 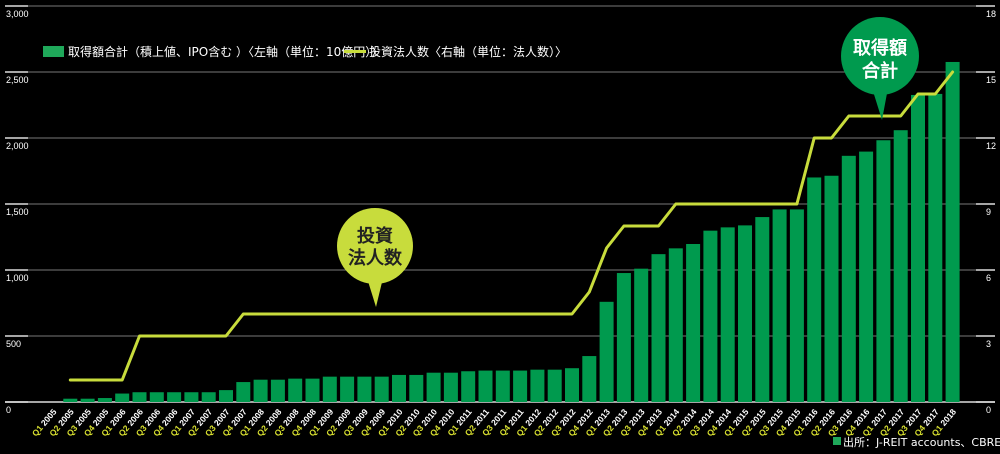 I want to click on source-text: 出所：J-REIT accounts、CBRE, so click(x=921, y=442).